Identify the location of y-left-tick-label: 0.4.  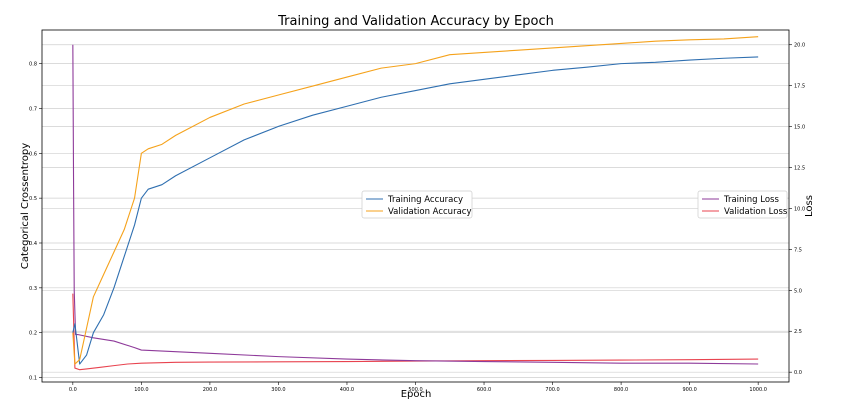
(33, 244).